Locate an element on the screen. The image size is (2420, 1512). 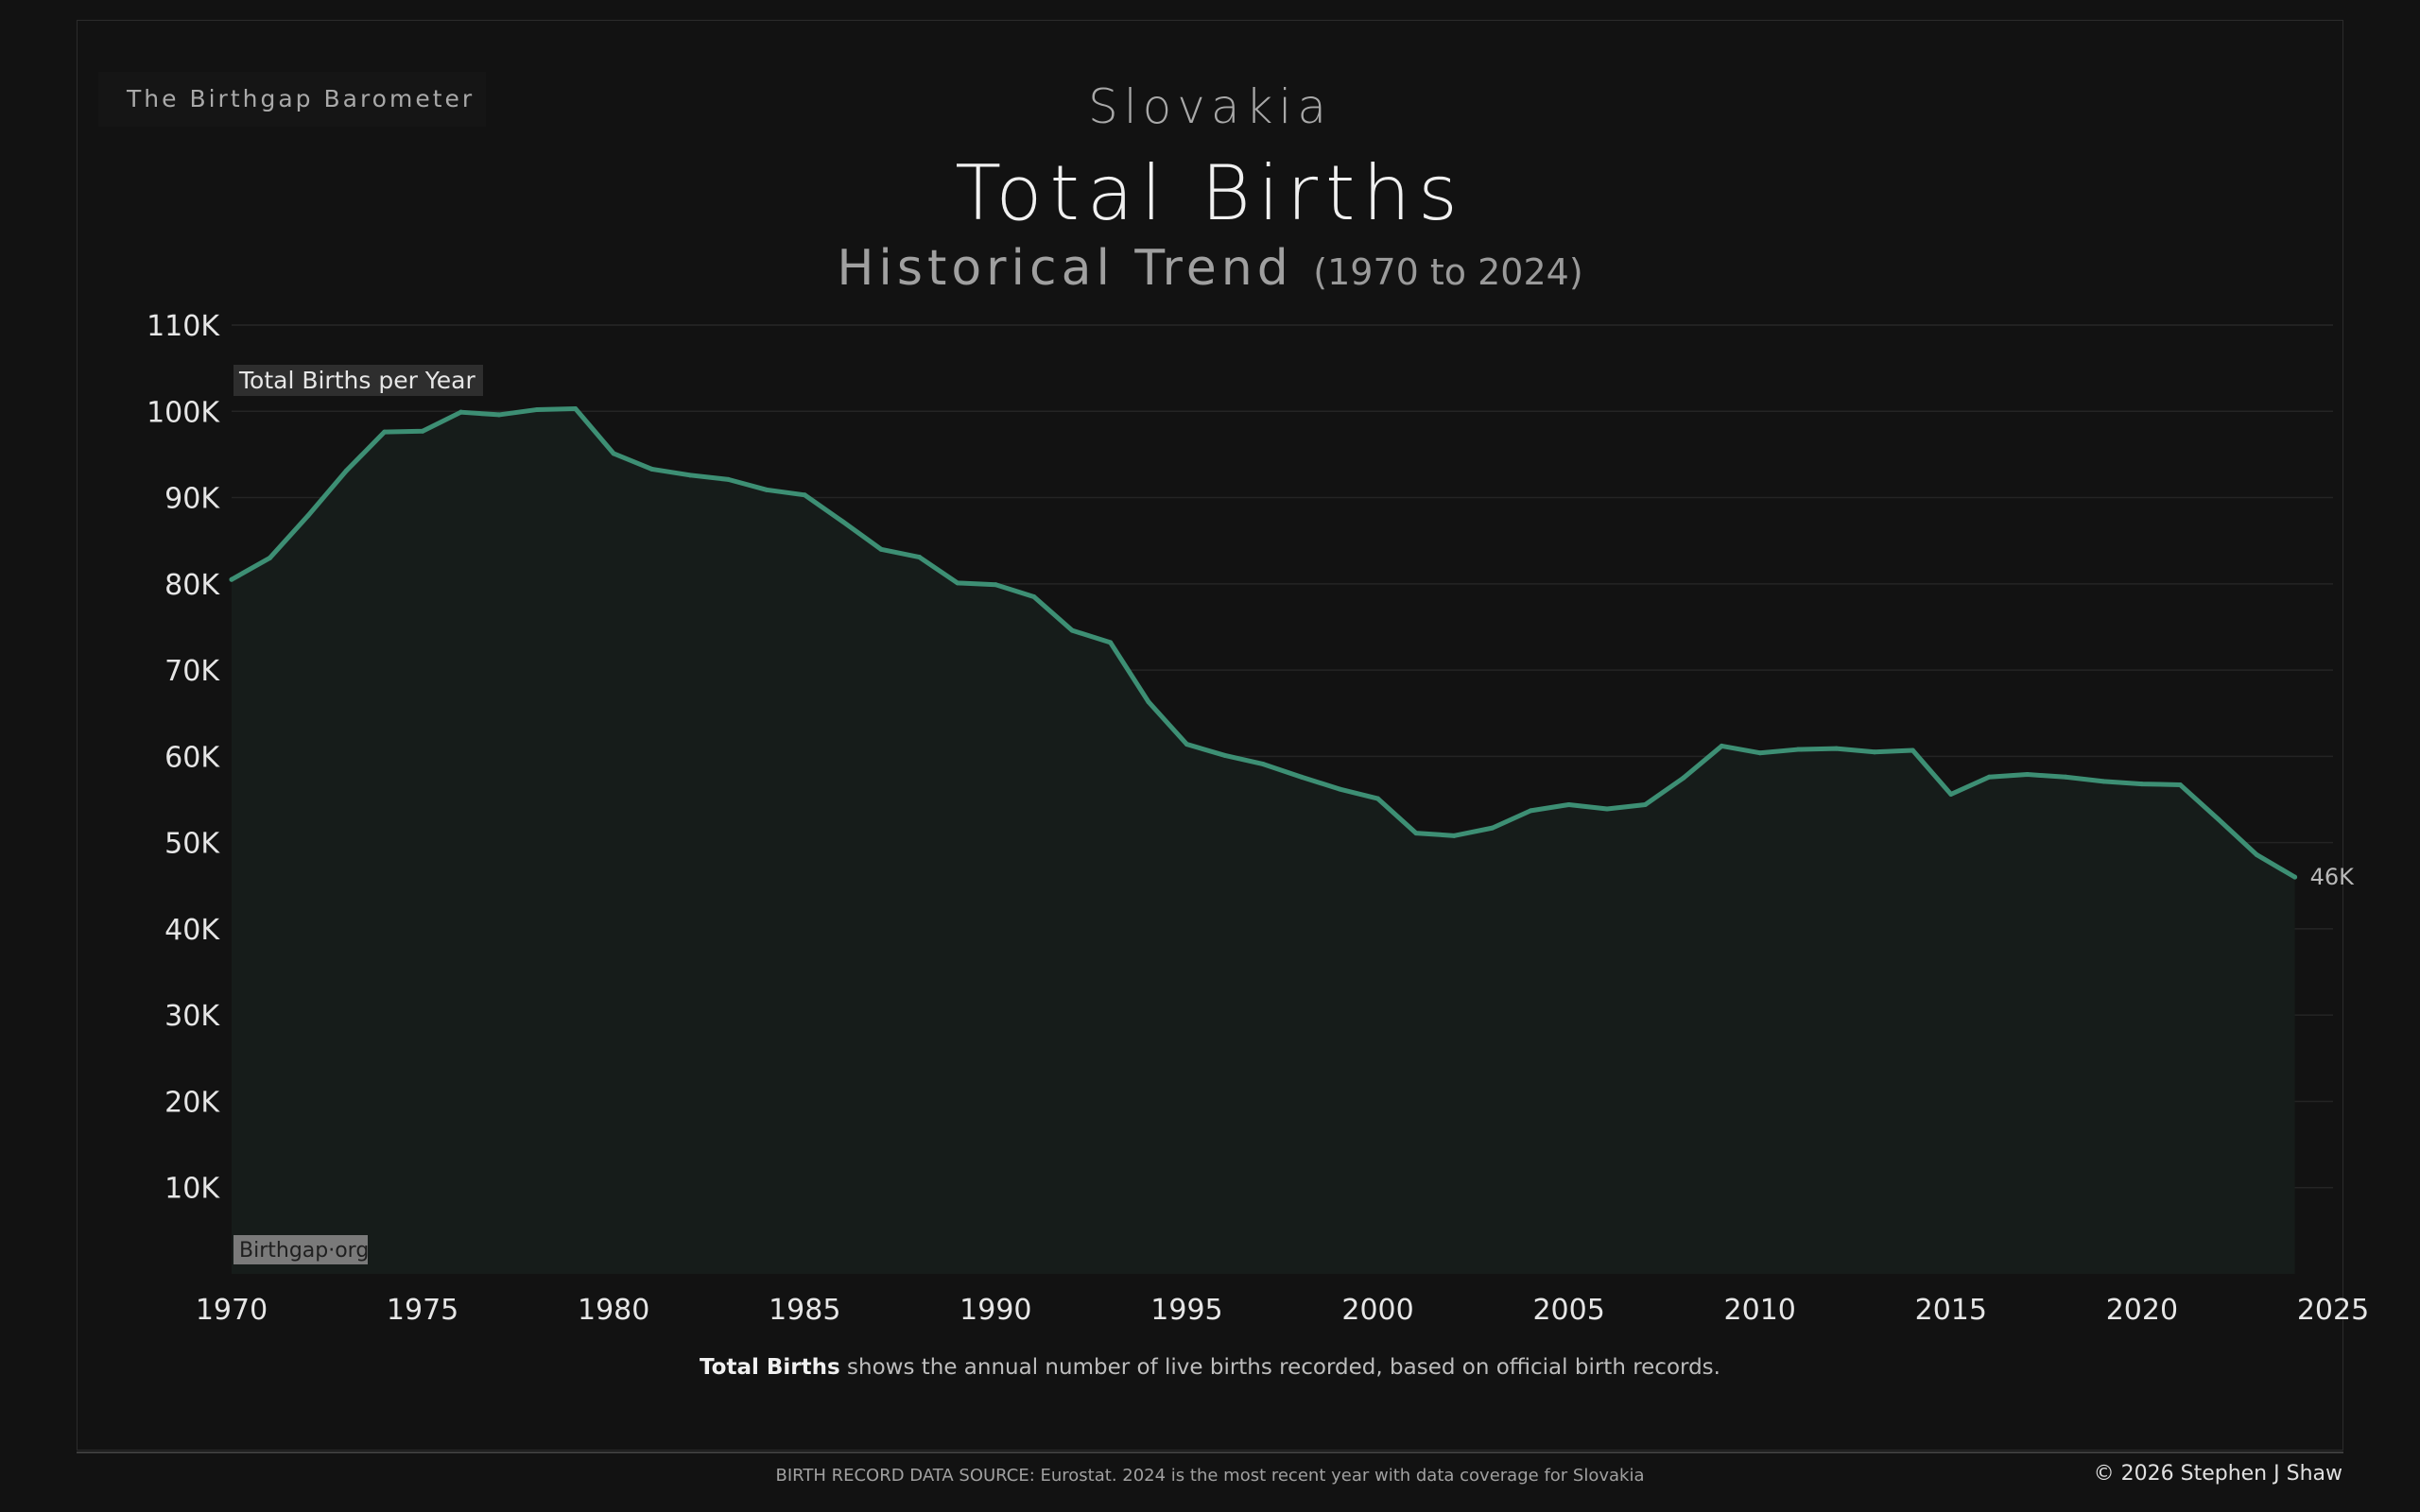
data-point-1974 is located at coordinates (385, 432).